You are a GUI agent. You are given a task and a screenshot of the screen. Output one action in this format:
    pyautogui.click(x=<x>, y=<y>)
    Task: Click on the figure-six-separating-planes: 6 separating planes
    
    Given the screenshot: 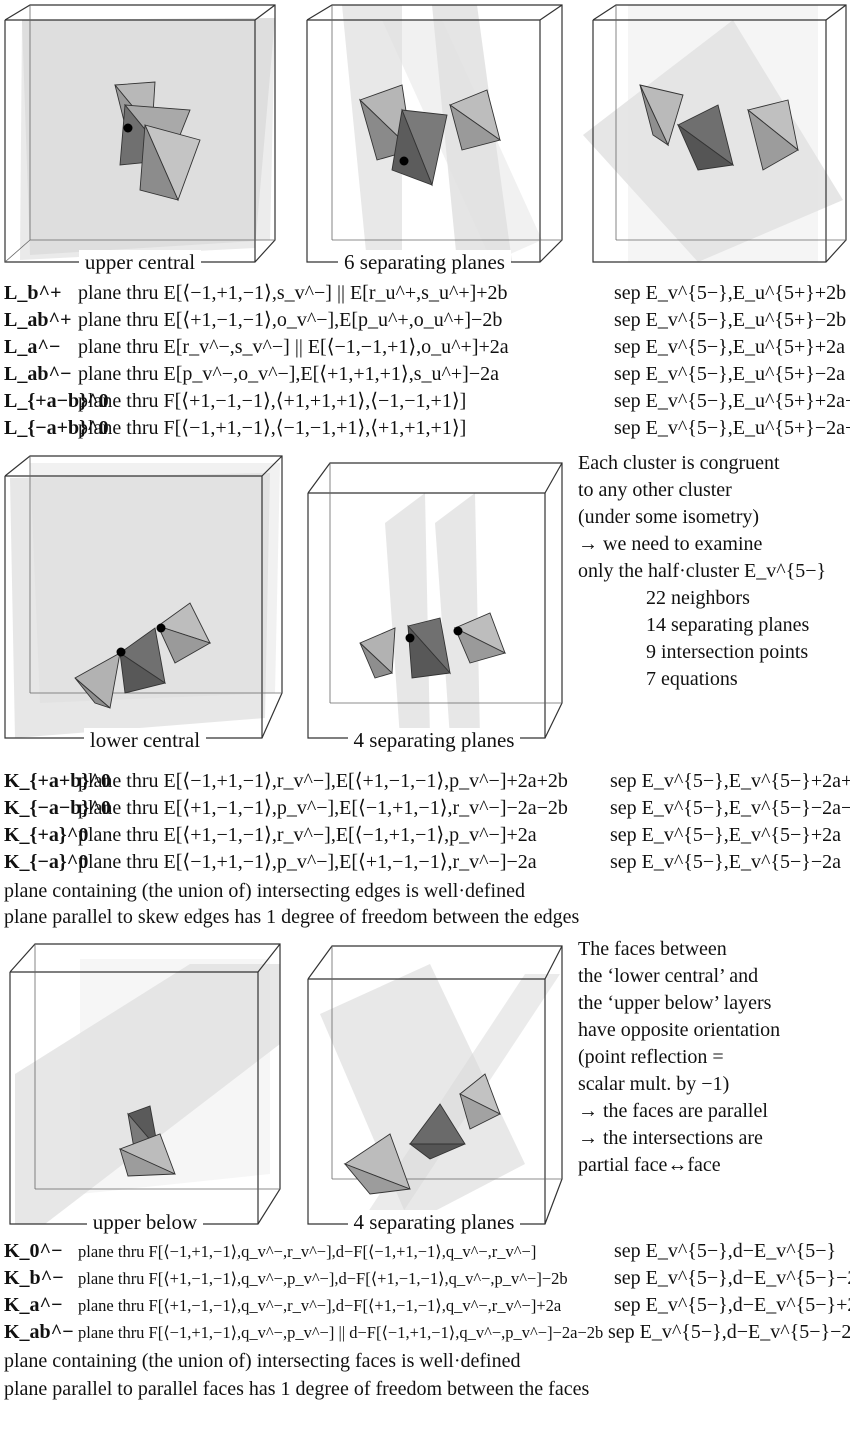 What is the action you would take?
    pyautogui.click(x=424, y=139)
    